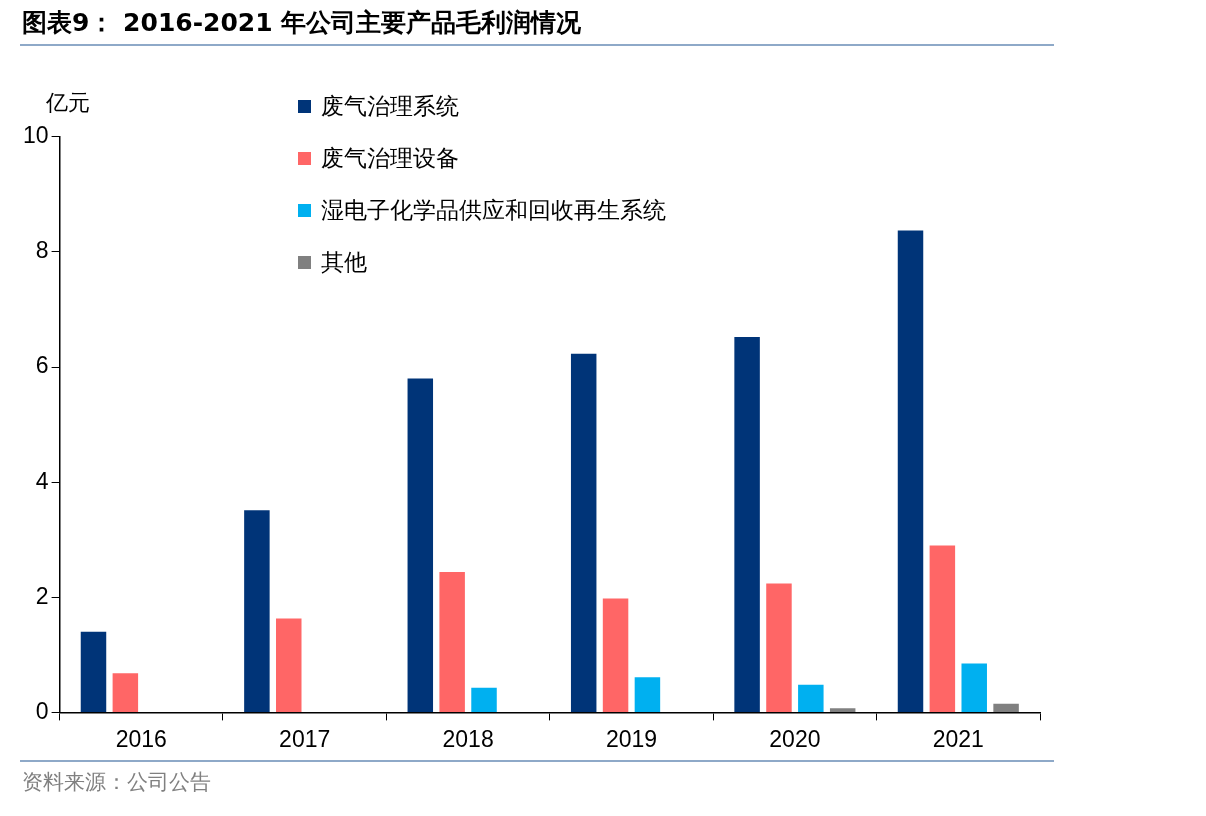  I want to click on legend-label: 废气治理系统, so click(390, 106).